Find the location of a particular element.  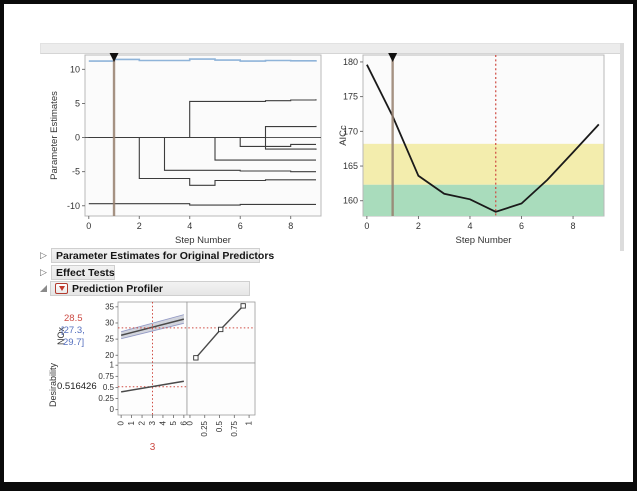

svg-text: AICc is located at coordinates (343, 135).